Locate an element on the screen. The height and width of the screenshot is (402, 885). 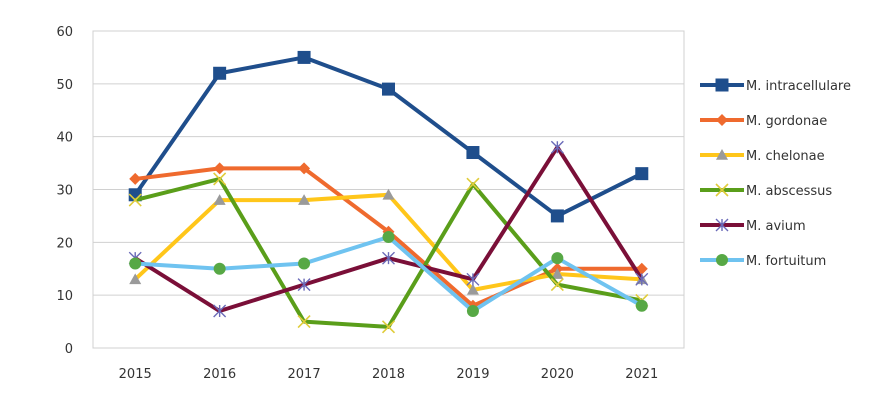
legend-item: M. chelonae is located at coordinates (762, 156).